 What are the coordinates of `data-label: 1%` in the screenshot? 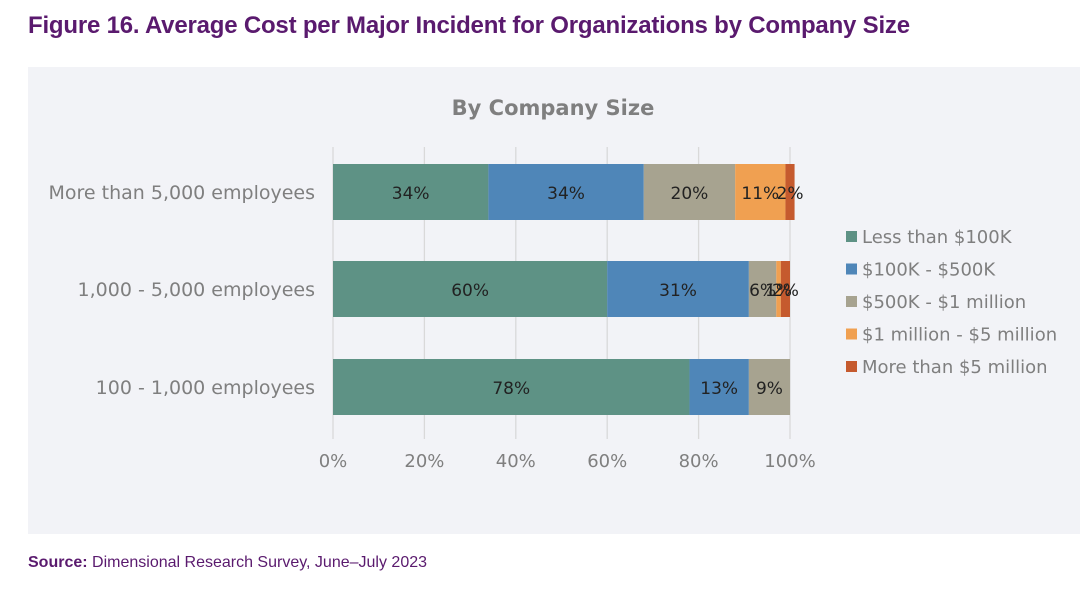 It's located at (778, 291).